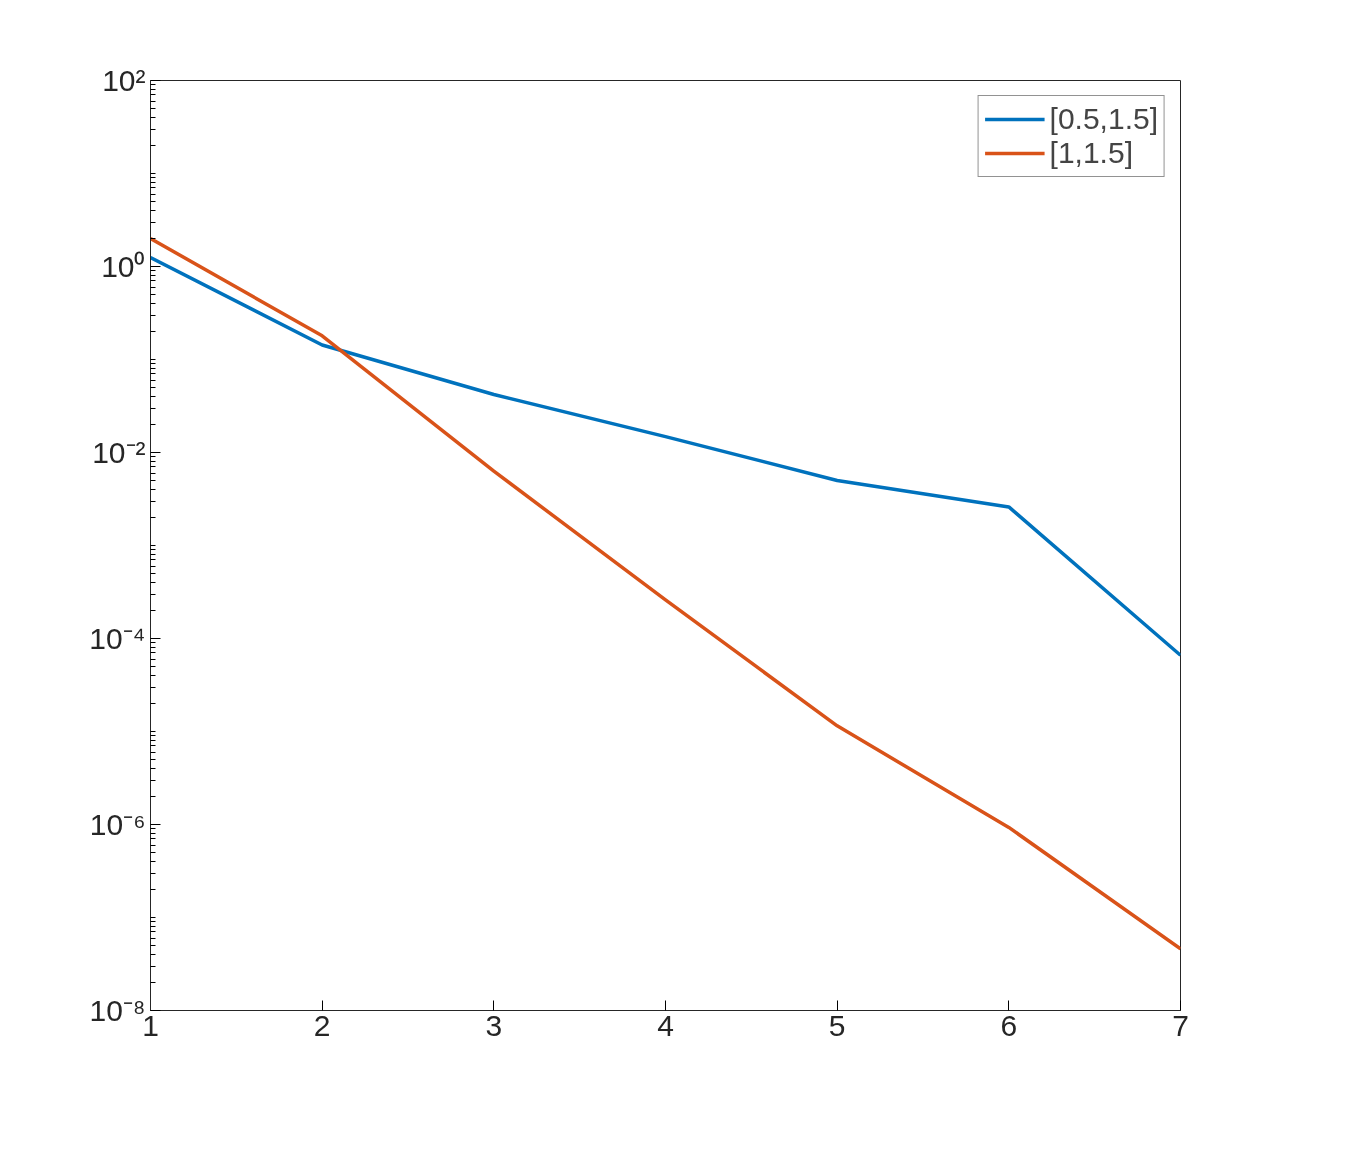 The width and height of the screenshot is (1353, 1150). What do you see at coordinates (1103, 119) in the screenshot?
I see `legend-label: [0.5,1.5]` at bounding box center [1103, 119].